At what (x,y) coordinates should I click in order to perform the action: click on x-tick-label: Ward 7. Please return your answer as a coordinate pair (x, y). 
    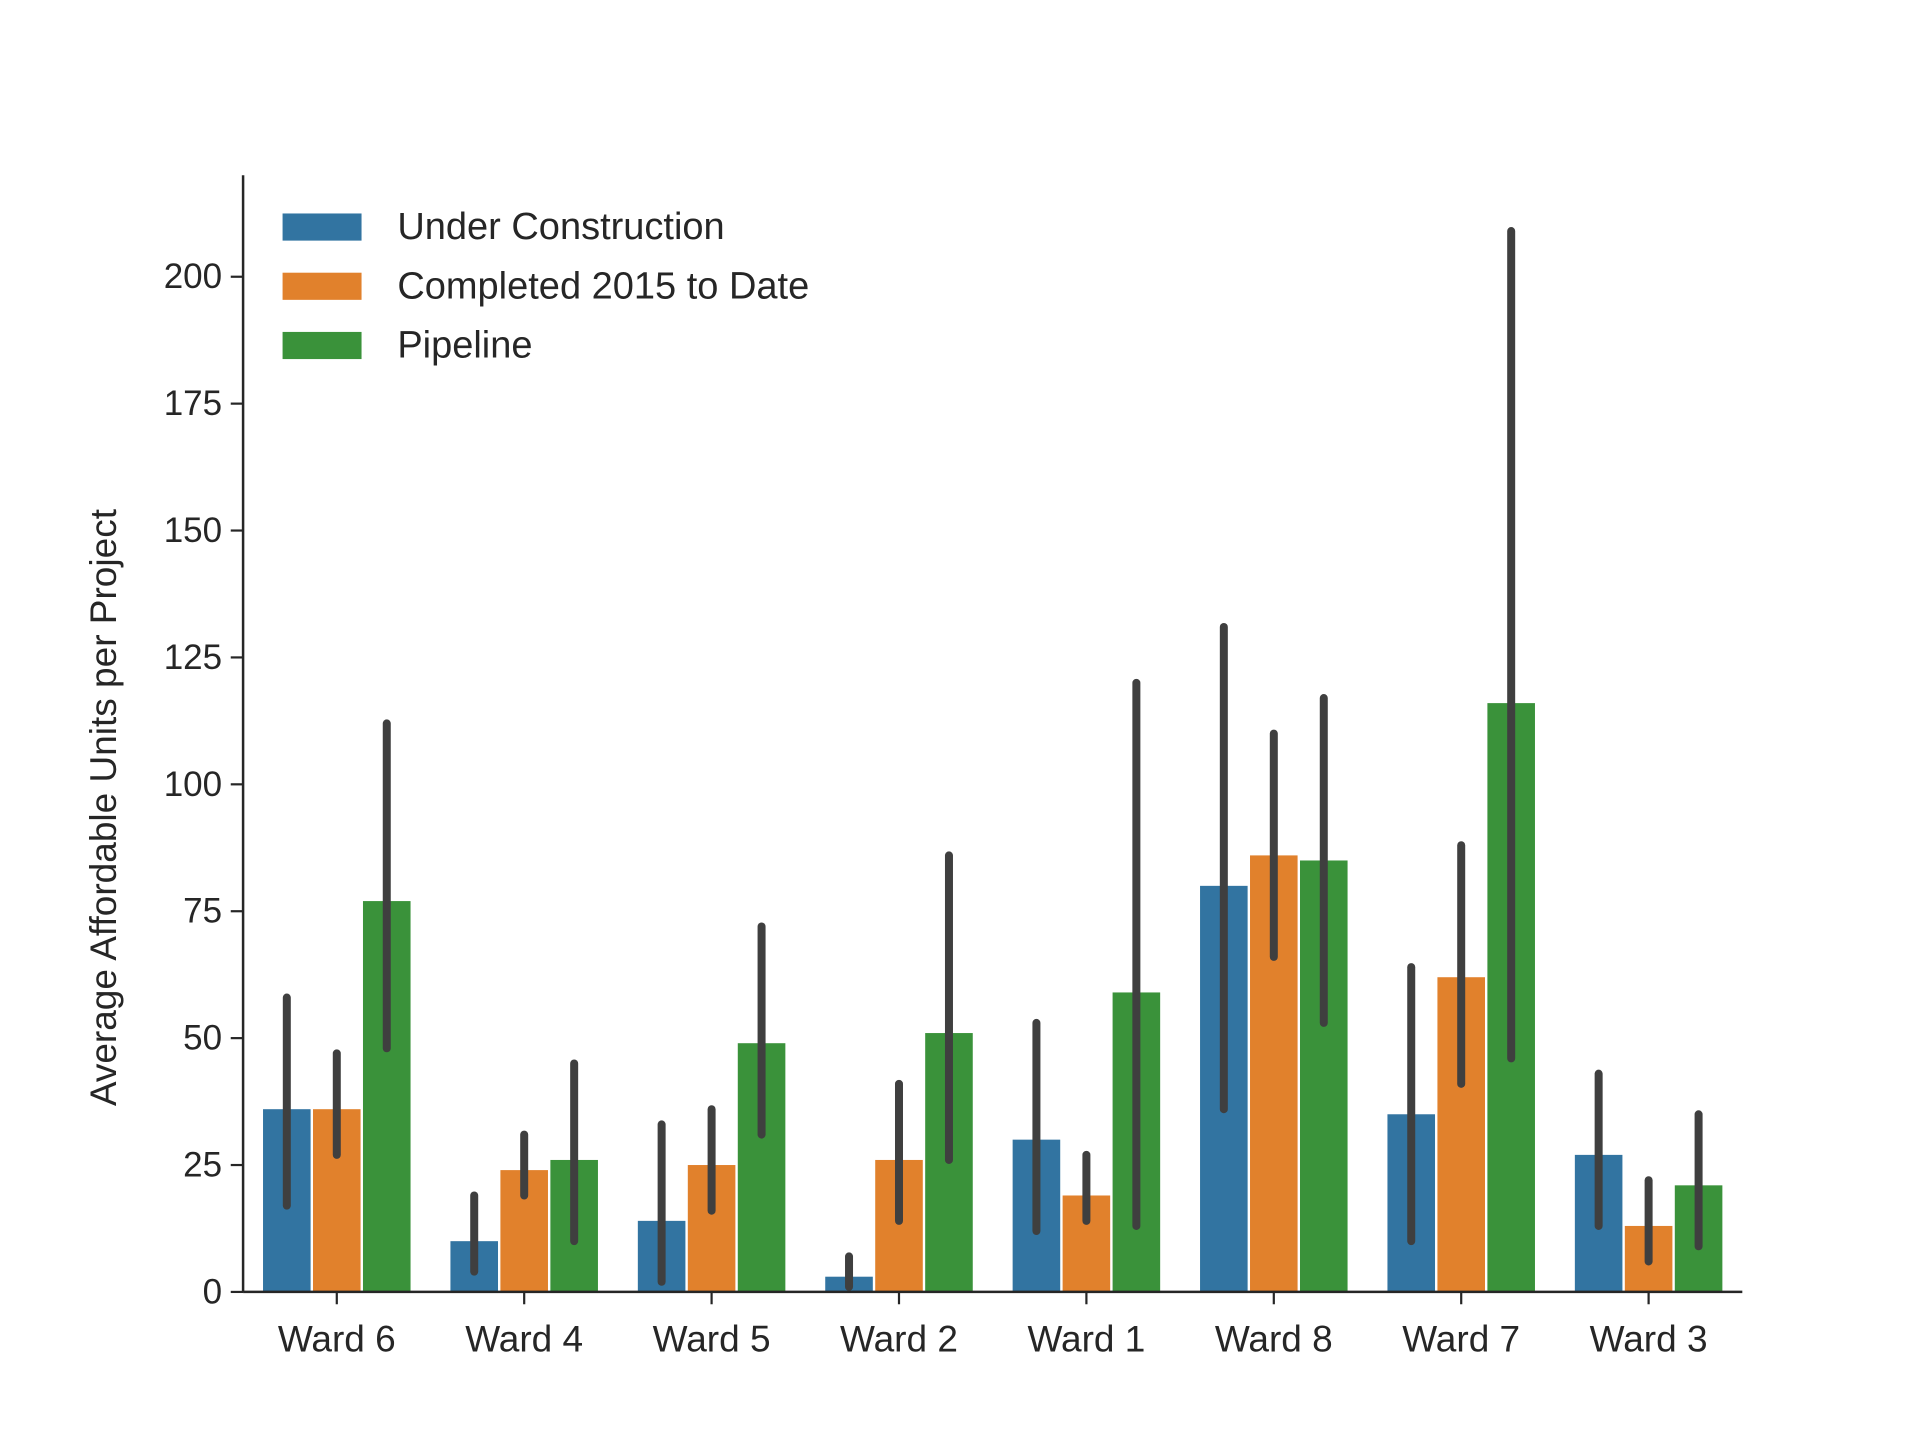
    Looking at the image, I should click on (1461, 1338).